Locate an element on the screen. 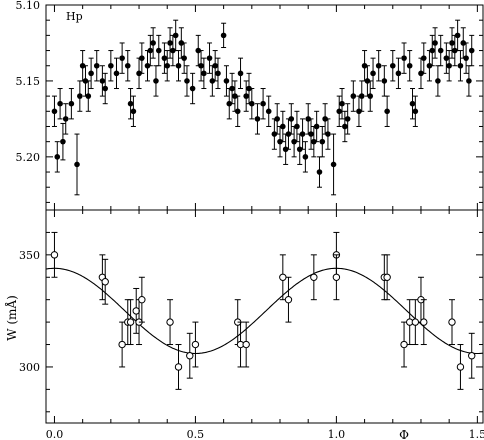 This screenshot has height=440, width=484. y-tick-label: 350 is located at coordinates (29, 255).